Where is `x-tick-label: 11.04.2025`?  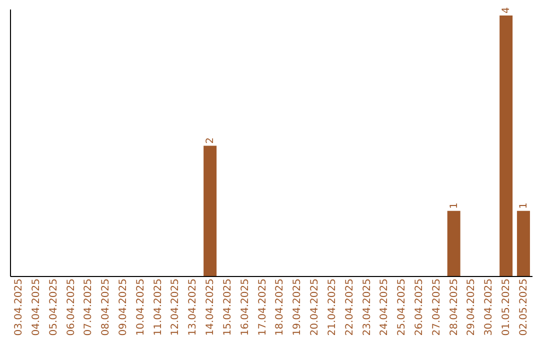 x-tick-label: 11.04.2025 is located at coordinates (158, 307).